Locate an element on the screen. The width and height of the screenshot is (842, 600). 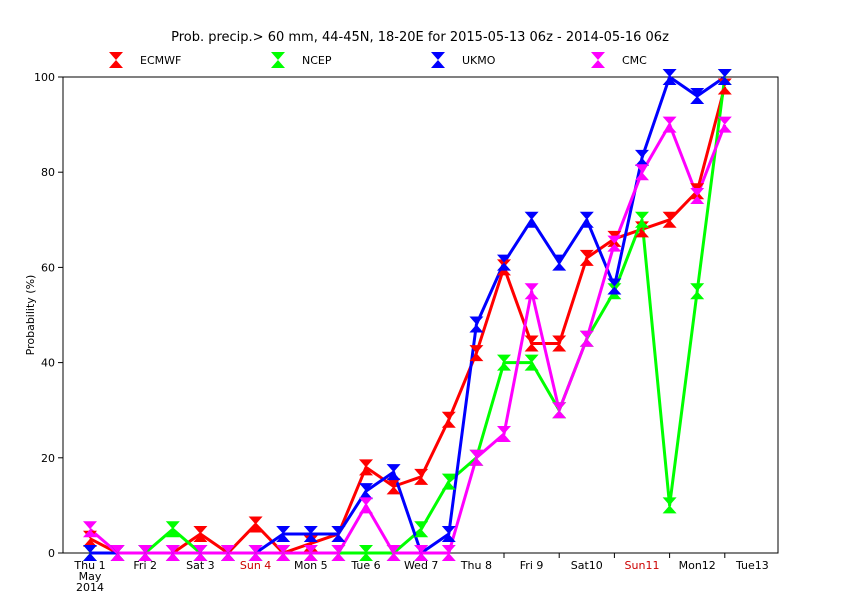
legend-label-ncep: NCEP is located at coordinates (317, 60).